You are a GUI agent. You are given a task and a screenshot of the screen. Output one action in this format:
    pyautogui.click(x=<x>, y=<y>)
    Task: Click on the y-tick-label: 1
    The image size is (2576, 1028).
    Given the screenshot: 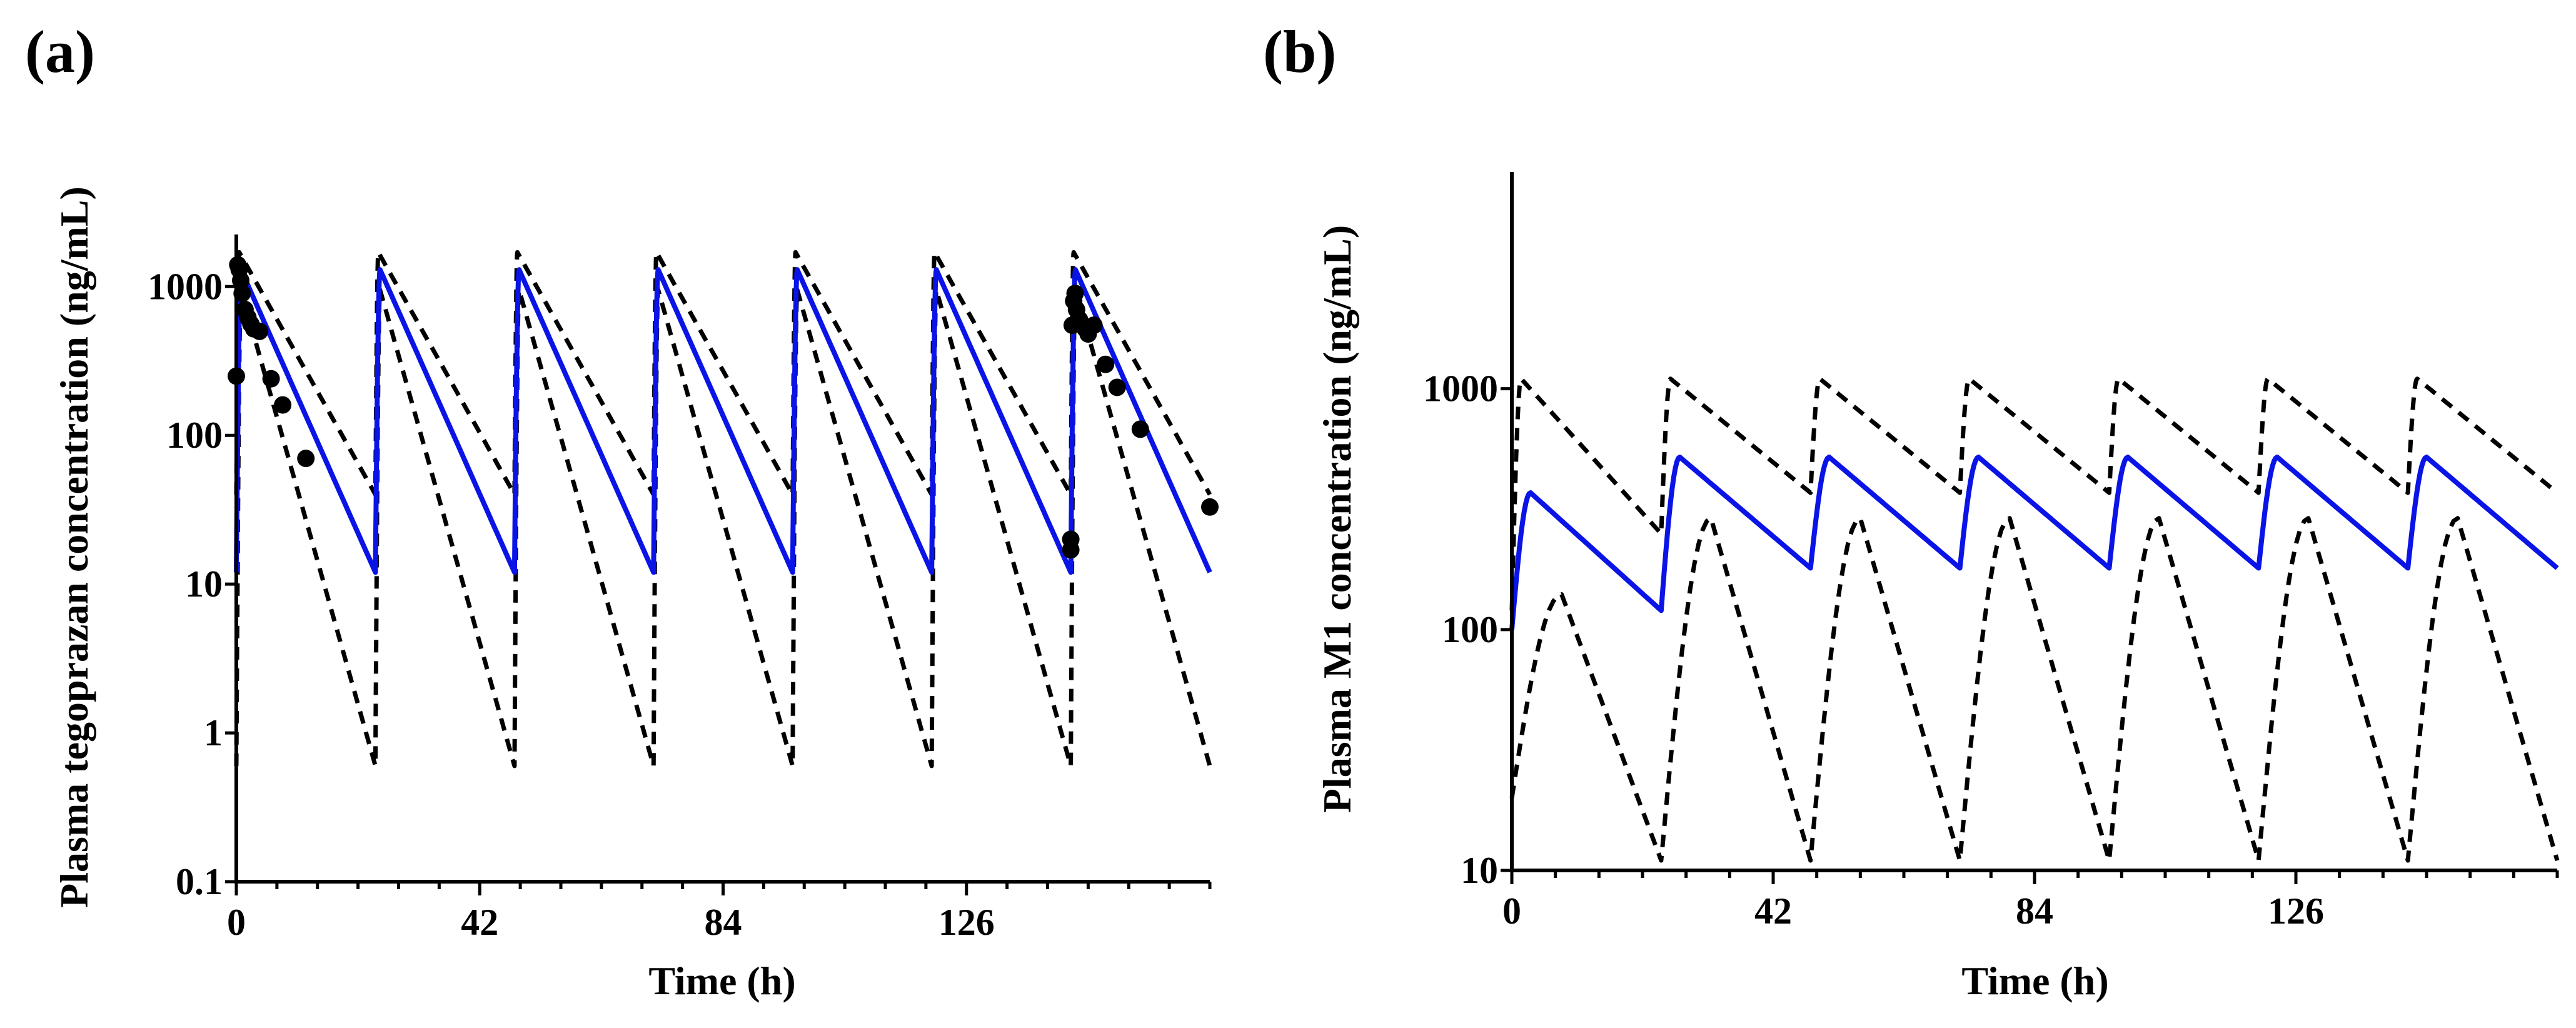 What is the action you would take?
    pyautogui.click(x=213, y=733)
    